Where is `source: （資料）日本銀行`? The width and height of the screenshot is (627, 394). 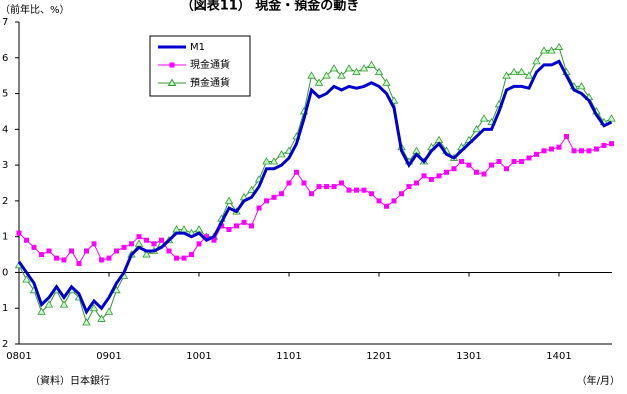 source: （資料）日本銀行 is located at coordinates (70, 380).